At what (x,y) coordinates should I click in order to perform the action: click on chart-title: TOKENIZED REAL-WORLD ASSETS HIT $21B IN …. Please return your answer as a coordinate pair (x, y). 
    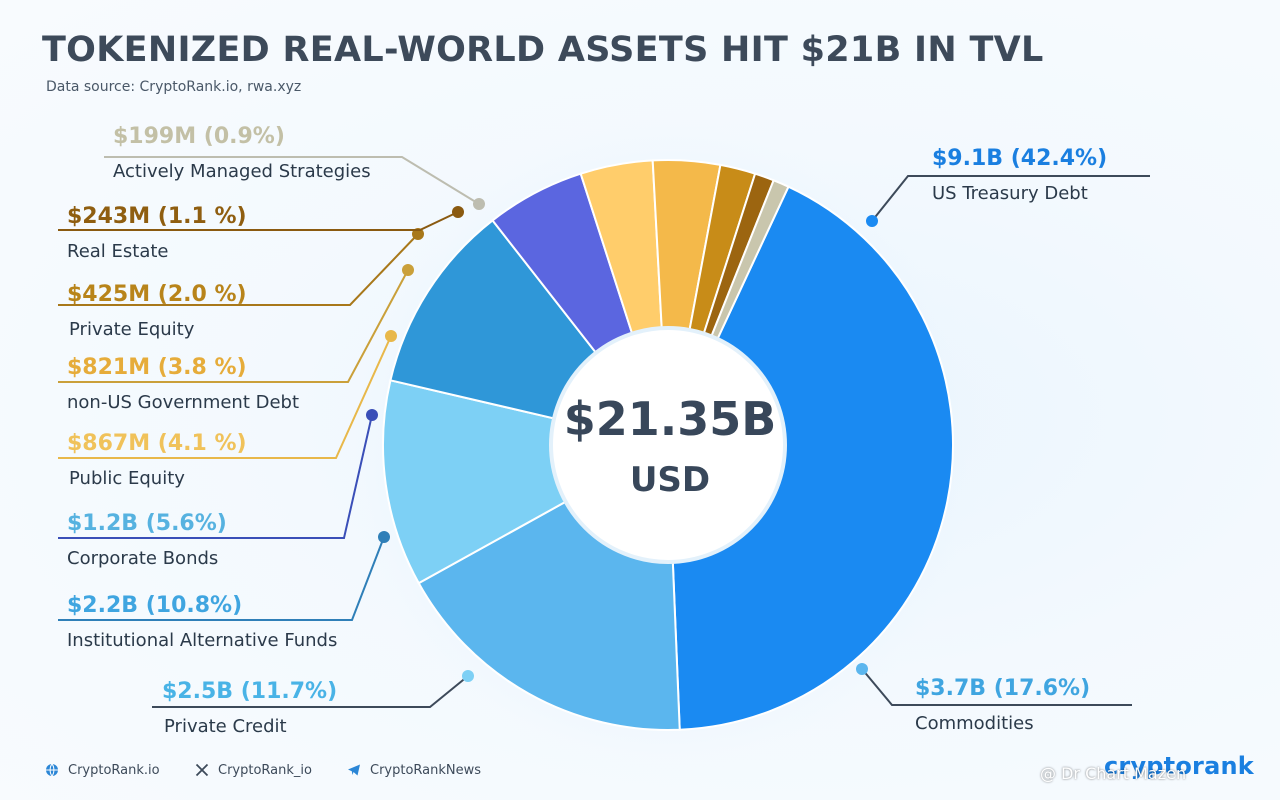
    Looking at the image, I should click on (543, 50).